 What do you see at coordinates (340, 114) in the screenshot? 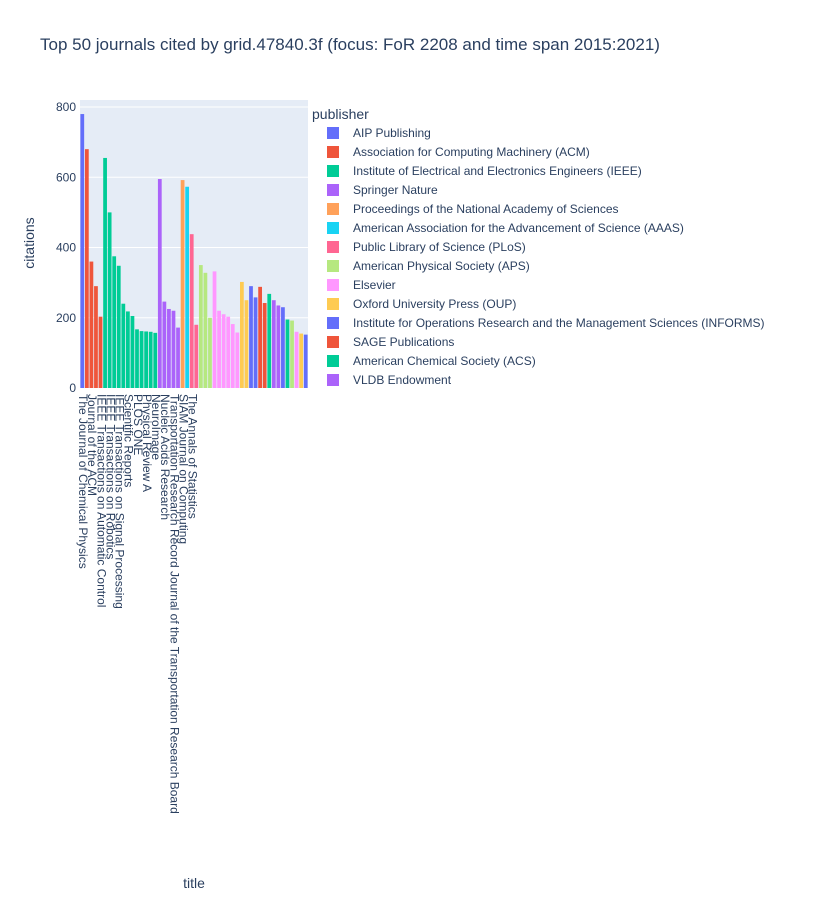
I see `legend-title: publisher` at bounding box center [340, 114].